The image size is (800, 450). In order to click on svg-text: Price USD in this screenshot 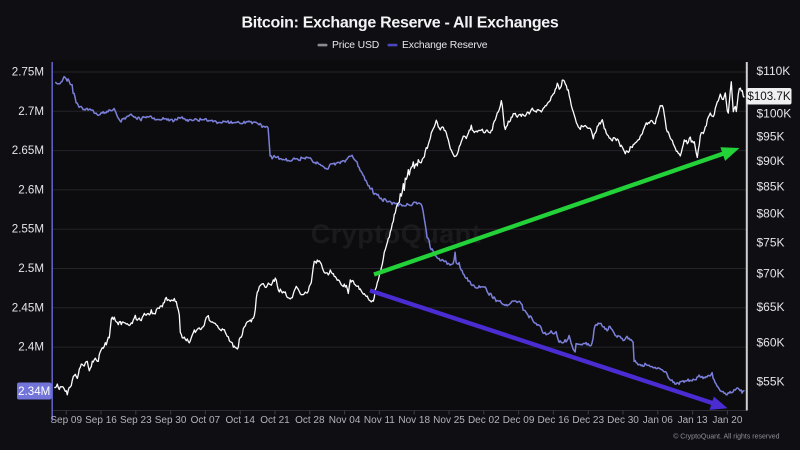, I will do `click(355, 45)`.